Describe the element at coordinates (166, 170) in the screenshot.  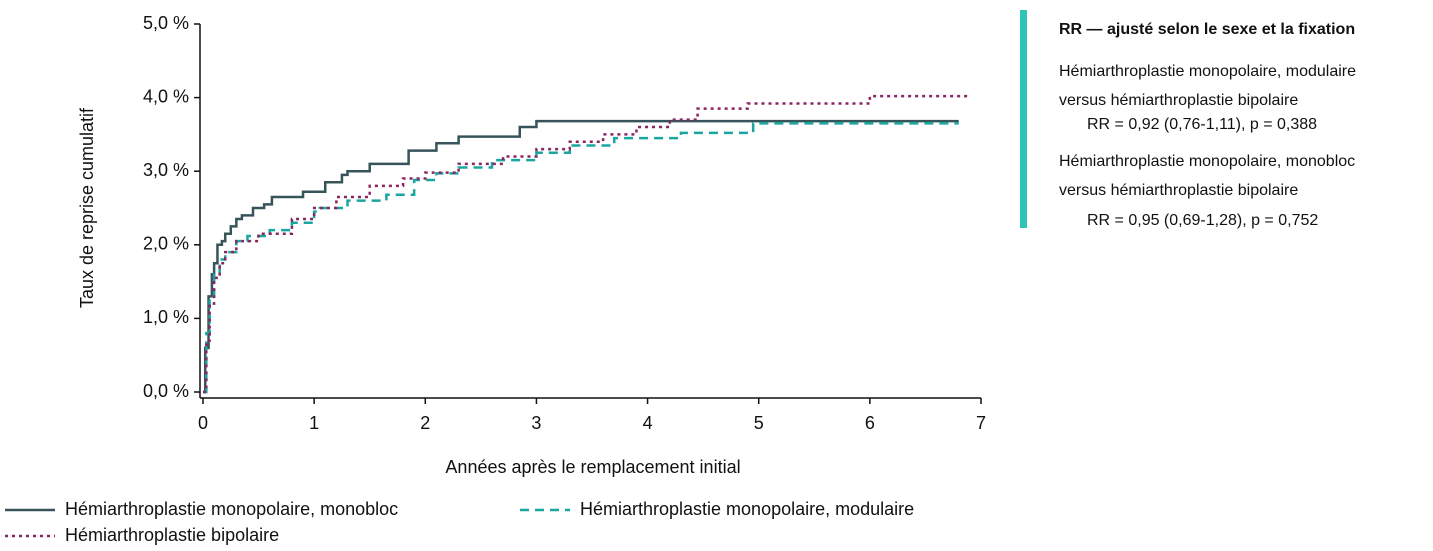
I see `y-tick-label: 3,0 %` at that location.